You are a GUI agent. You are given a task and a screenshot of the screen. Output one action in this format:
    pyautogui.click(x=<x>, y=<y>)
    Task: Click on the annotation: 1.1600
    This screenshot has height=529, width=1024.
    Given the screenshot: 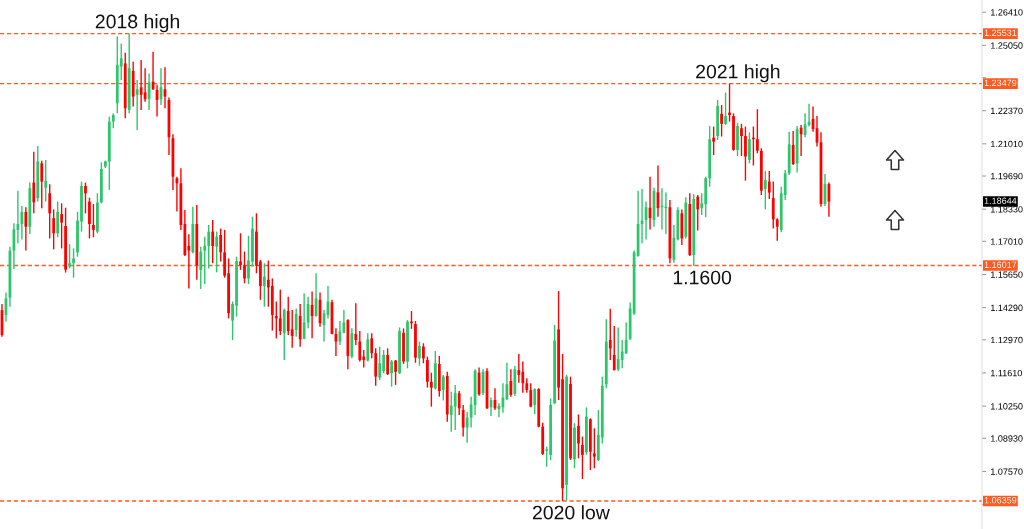 What is the action you would take?
    pyautogui.click(x=702, y=277)
    